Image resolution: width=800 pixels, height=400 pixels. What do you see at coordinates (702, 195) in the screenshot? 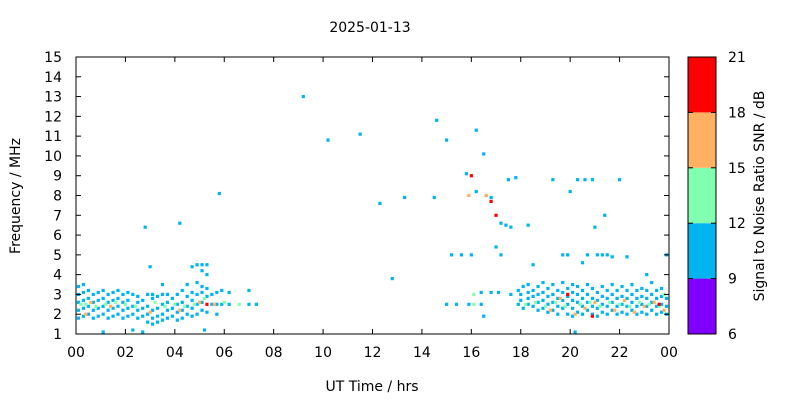
I see `colorbar-frame` at bounding box center [702, 195].